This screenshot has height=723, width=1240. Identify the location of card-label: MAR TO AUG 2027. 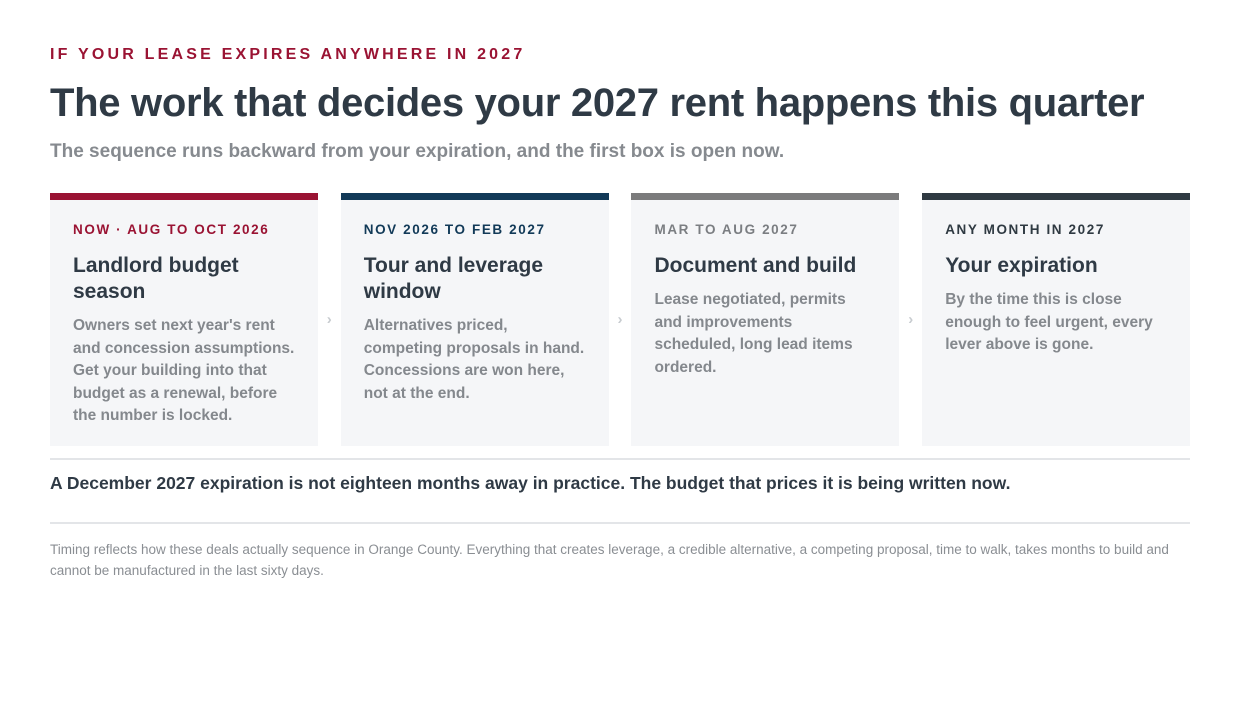
(726, 229).